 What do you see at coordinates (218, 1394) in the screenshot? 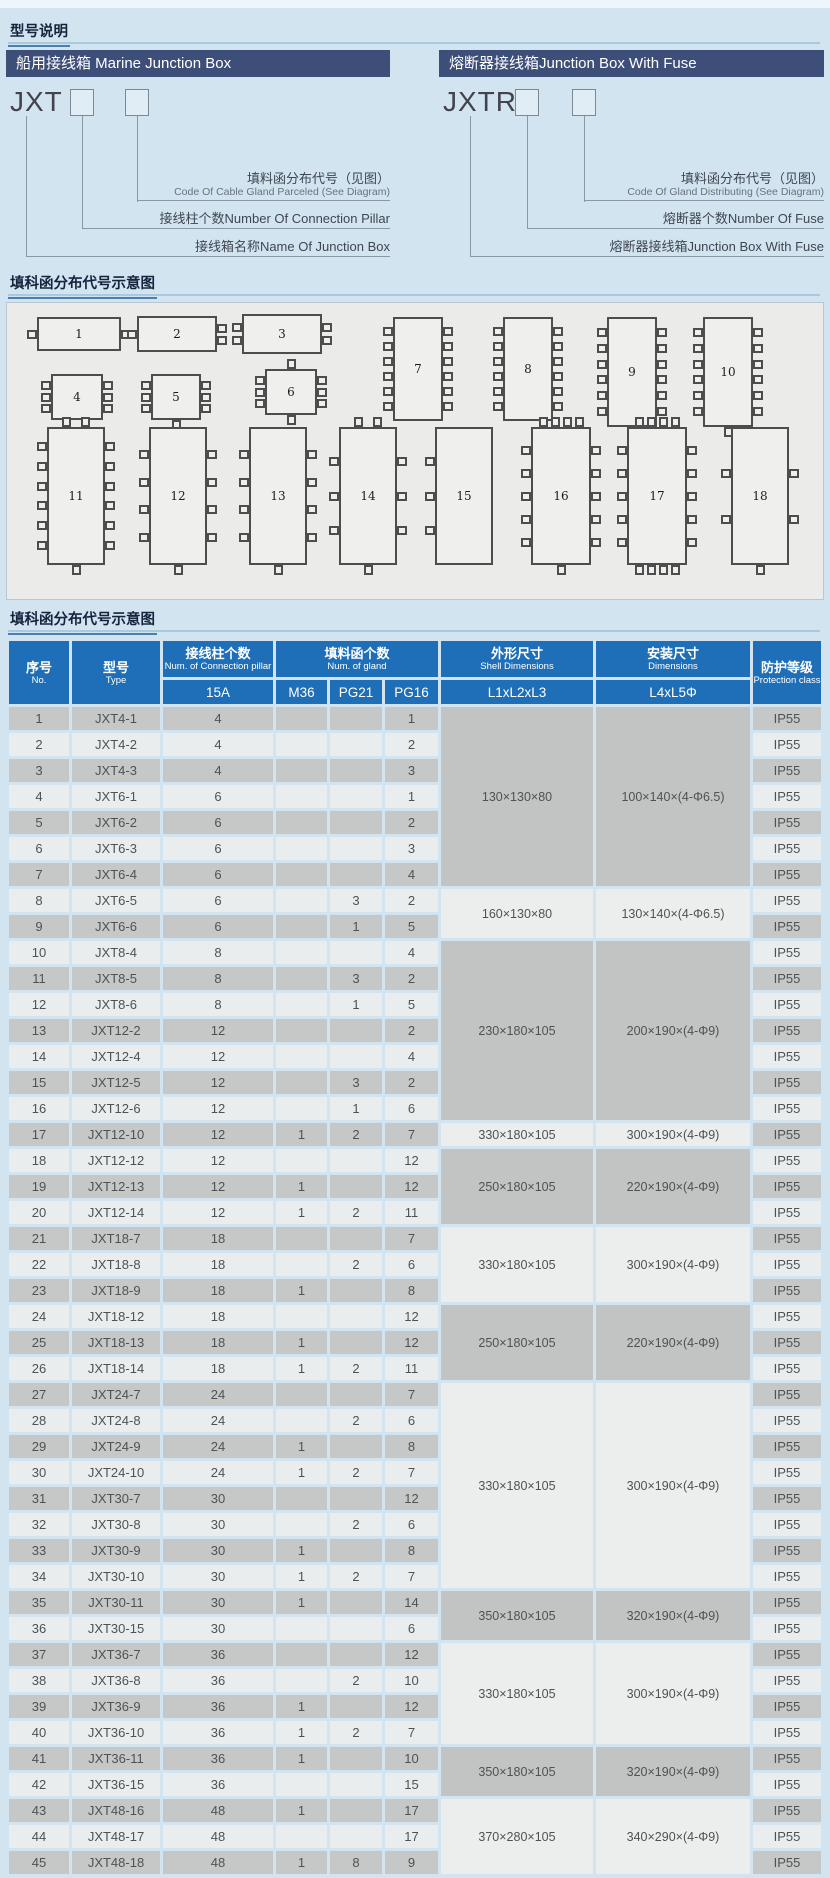
I see `cell-15a: 24` at bounding box center [218, 1394].